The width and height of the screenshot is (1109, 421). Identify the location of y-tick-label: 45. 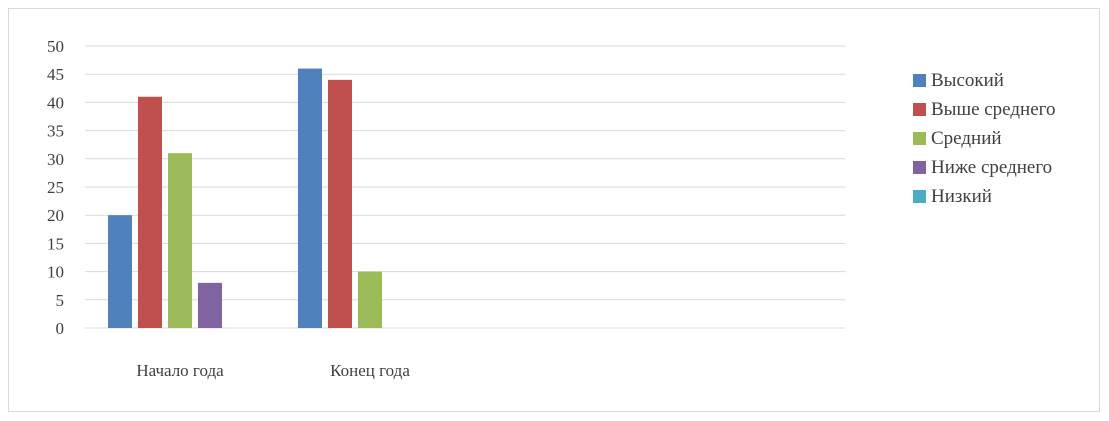
(55, 74).